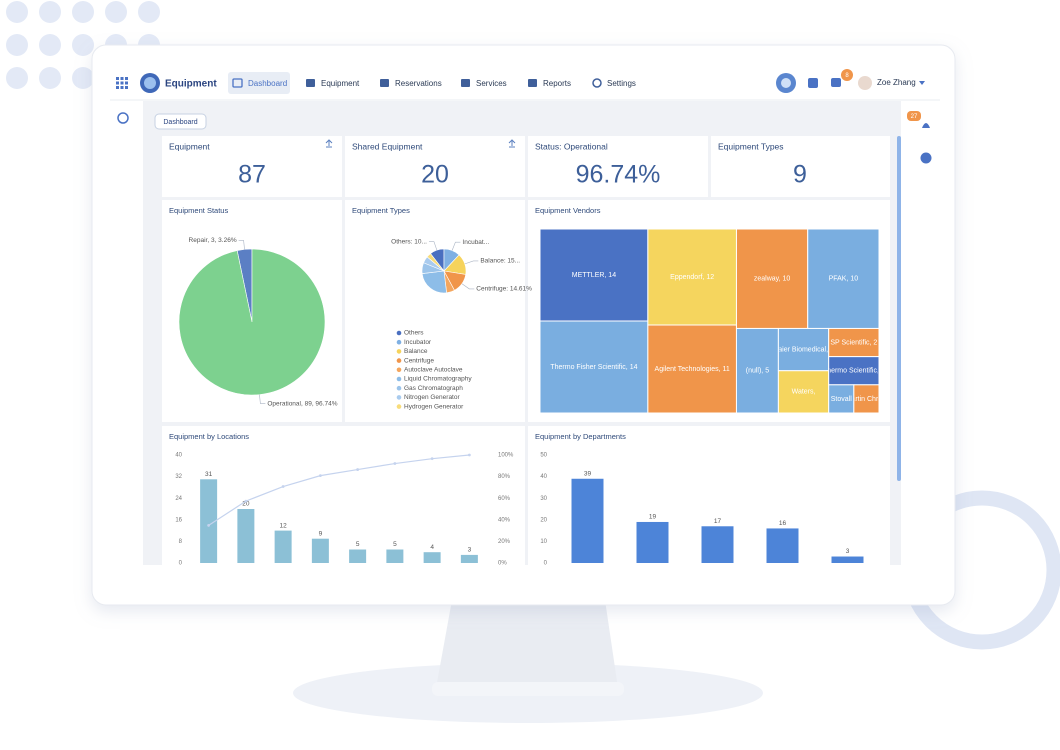  What do you see at coordinates (543, 542) in the screenshot?
I see `y-tick-label: 10` at bounding box center [543, 542].